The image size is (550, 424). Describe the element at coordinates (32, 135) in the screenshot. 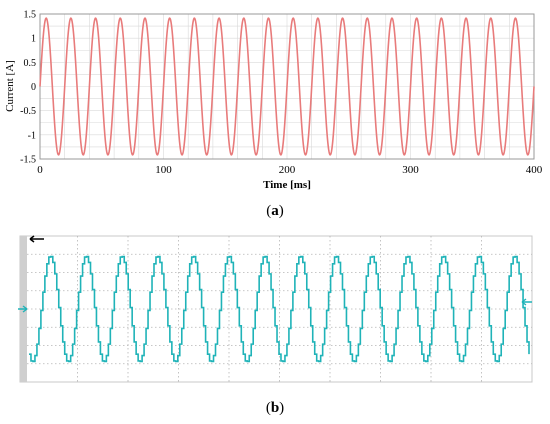

I see `chart-a-ytick-label: -1` at that location.